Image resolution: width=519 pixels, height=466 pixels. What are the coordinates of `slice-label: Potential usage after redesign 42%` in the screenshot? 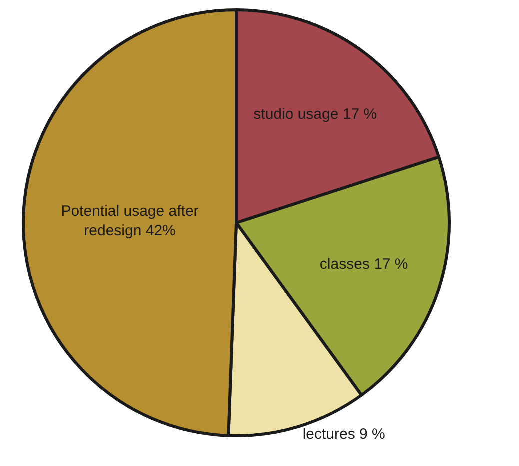 It's located at (130, 221).